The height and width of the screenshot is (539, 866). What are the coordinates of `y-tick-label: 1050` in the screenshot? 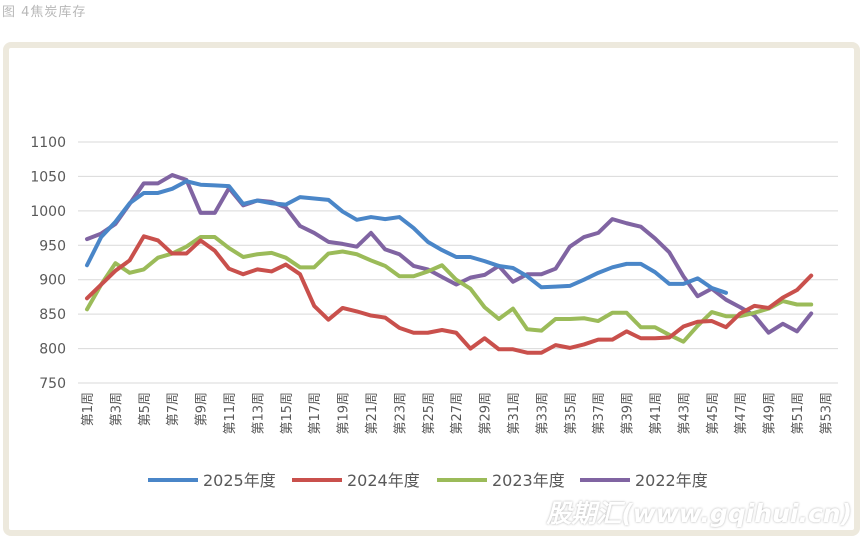 It's located at (48, 177).